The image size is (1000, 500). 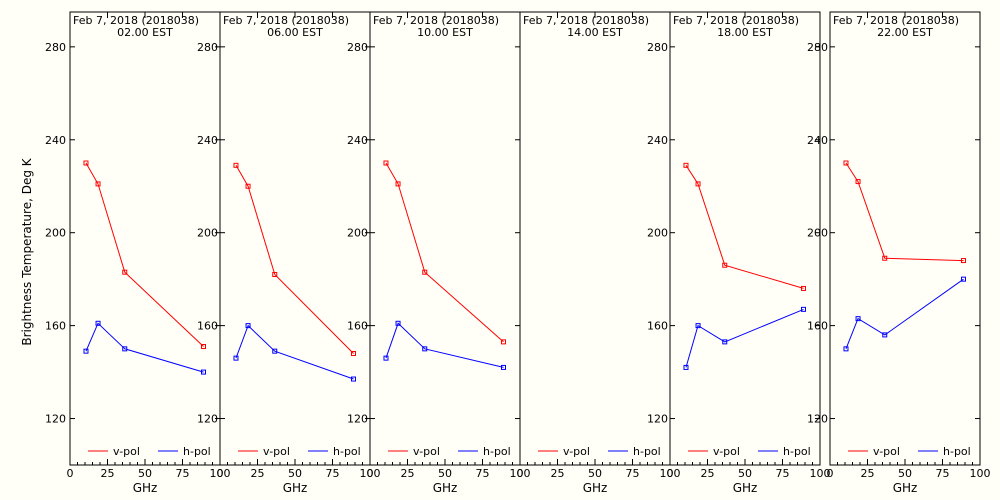 What do you see at coordinates (445, 32) in the screenshot?
I see `panel-time: 10.00 EST` at bounding box center [445, 32].